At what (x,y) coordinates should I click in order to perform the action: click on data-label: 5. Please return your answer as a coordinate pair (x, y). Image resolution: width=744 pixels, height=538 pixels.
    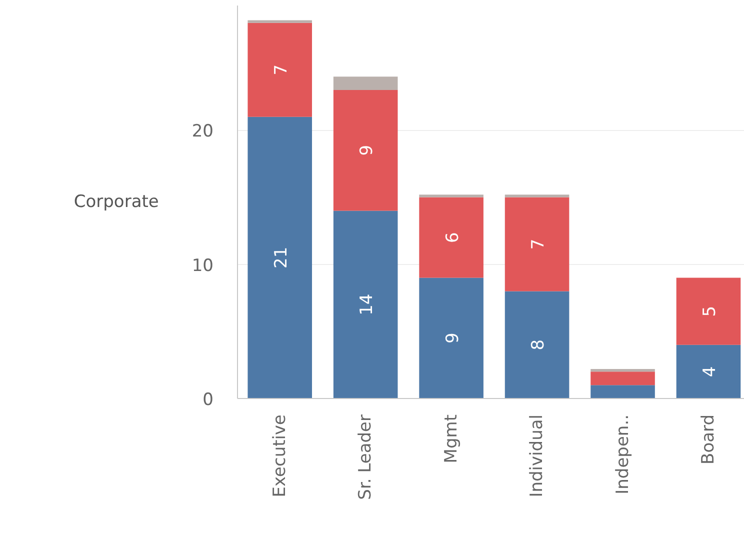
    Looking at the image, I should click on (710, 311).